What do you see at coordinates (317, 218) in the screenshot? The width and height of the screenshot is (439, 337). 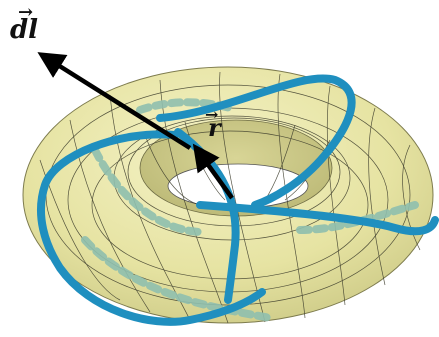 I see `knot-segment-right` at bounding box center [317, 218].